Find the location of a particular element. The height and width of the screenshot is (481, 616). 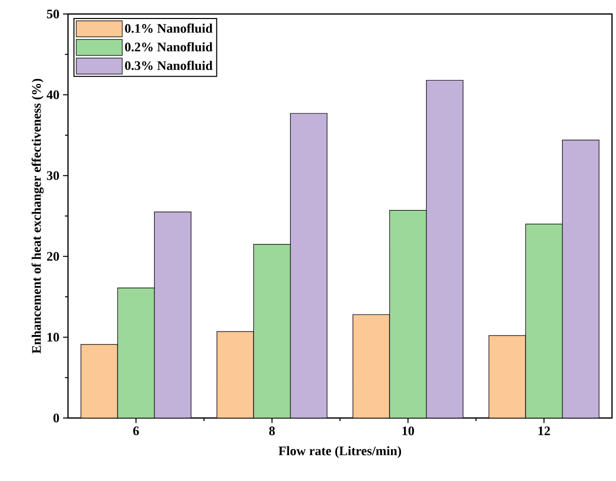

y-tick-label: 10 is located at coordinates (53, 337).